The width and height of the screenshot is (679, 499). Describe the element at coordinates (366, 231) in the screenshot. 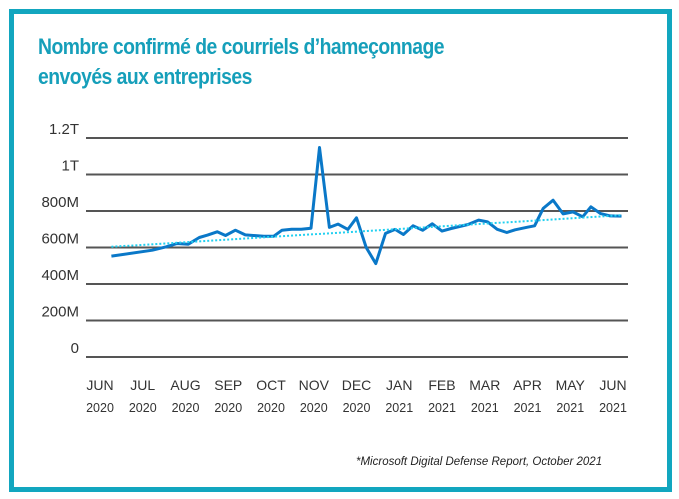

I see `trend-line` at that location.